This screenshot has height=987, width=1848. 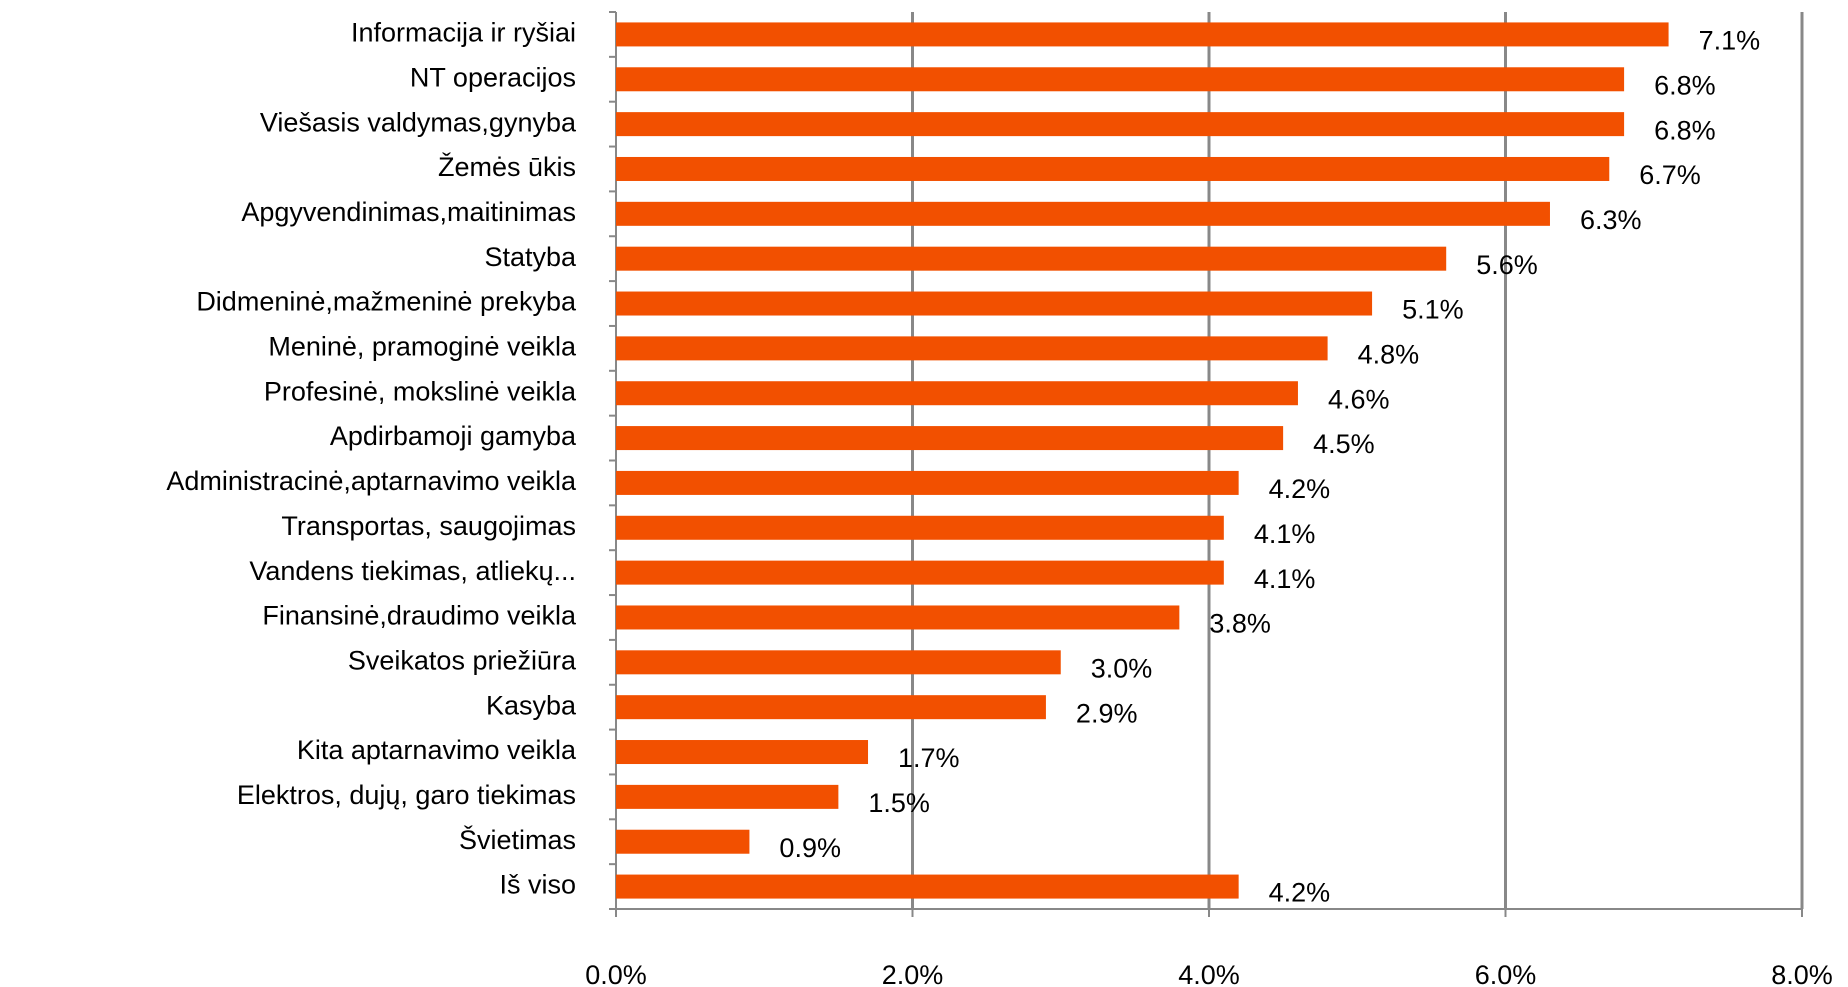 I want to click on y-tick-label: Transportas, saugojimas, so click(x=428, y=526).